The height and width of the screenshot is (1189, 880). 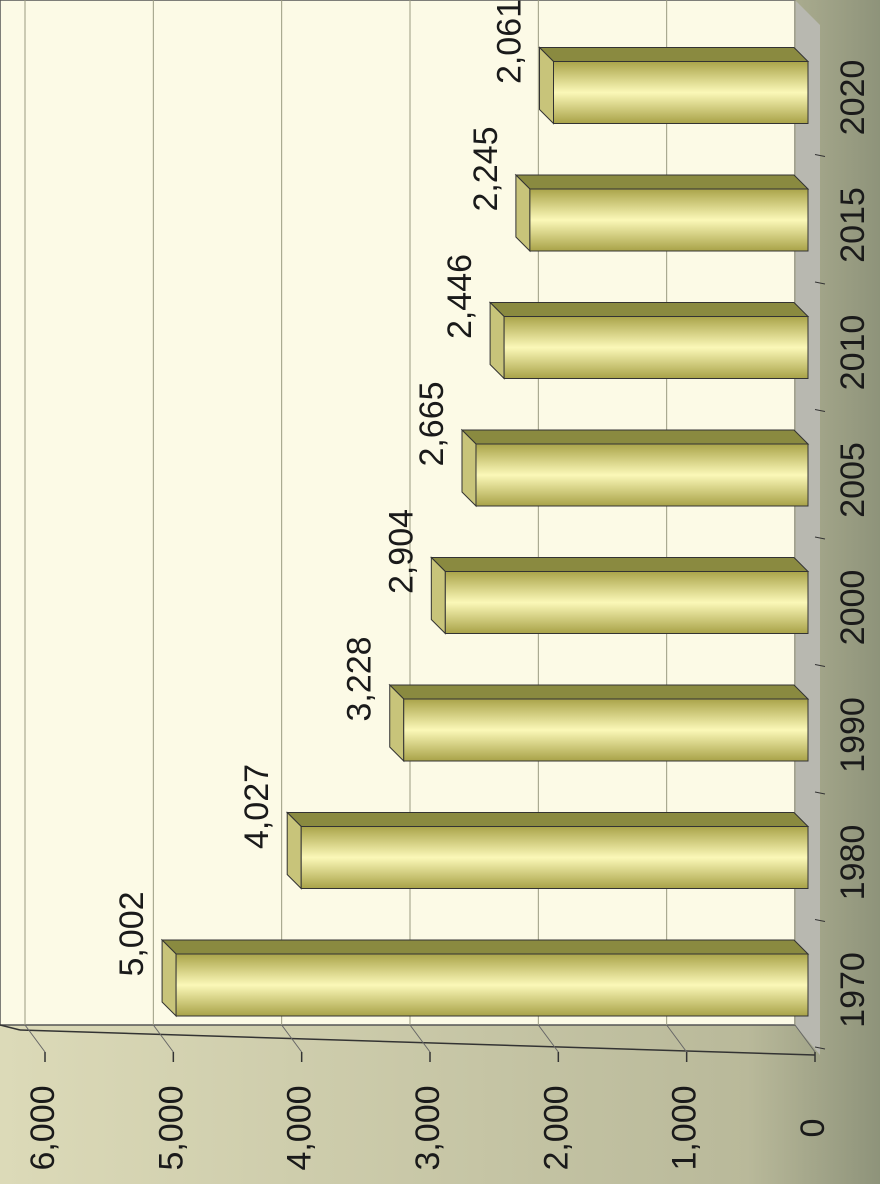 What do you see at coordinates (360, 678) in the screenshot?
I see `value-label: 3,228` at bounding box center [360, 678].